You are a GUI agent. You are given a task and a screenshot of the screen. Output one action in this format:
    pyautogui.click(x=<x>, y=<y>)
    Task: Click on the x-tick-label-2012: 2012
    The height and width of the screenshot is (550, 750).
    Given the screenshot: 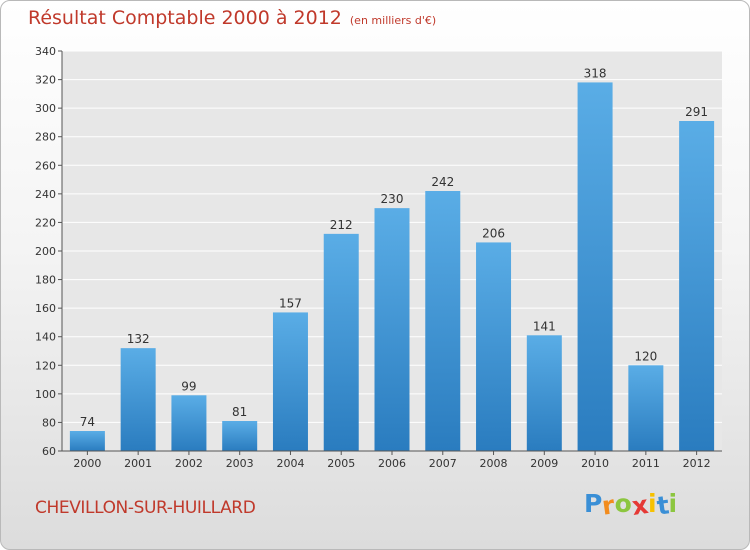 What is the action you would take?
    pyautogui.click(x=697, y=463)
    